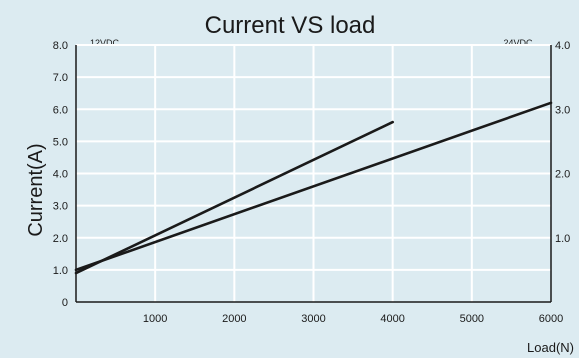  I want to click on y-right-tick-label: 3.0, so click(562, 110).